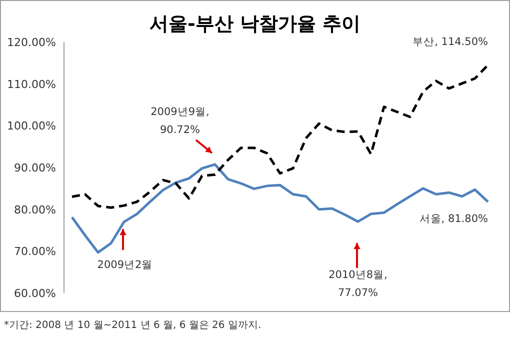  Describe the element at coordinates (35, 293) in the screenshot. I see `y-tick-label: 60.00%` at that location.